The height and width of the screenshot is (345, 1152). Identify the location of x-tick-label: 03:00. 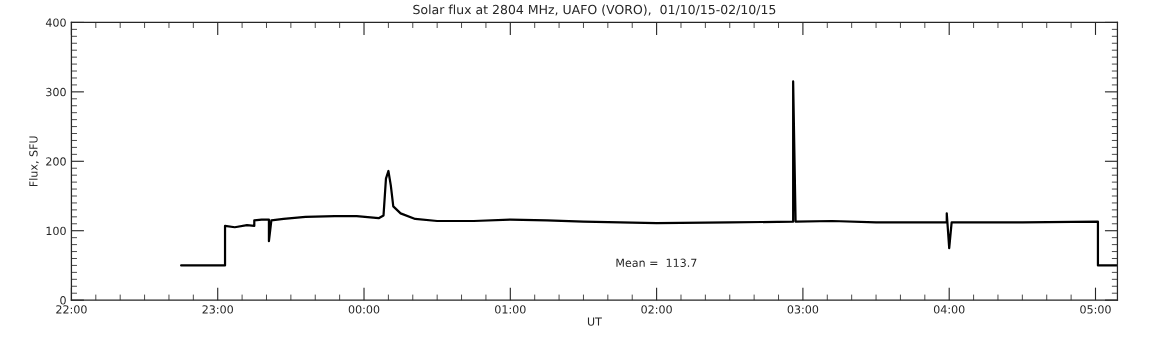
(803, 309).